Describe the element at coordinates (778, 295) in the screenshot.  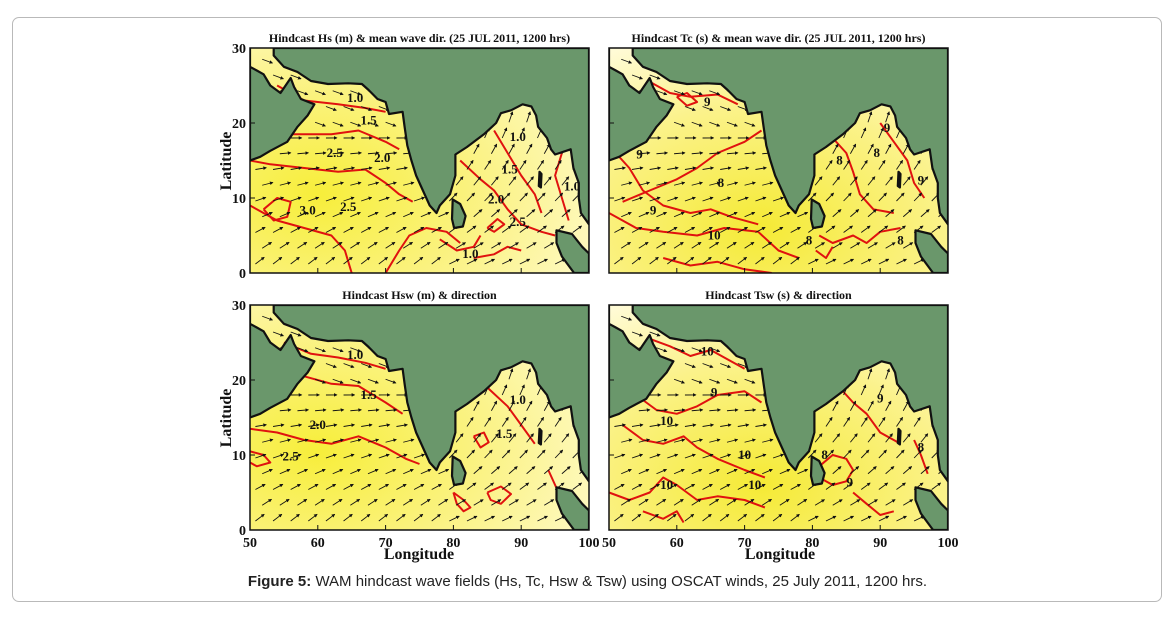
I see `panel-title: Hindcast Tsw (s) & direction` at that location.